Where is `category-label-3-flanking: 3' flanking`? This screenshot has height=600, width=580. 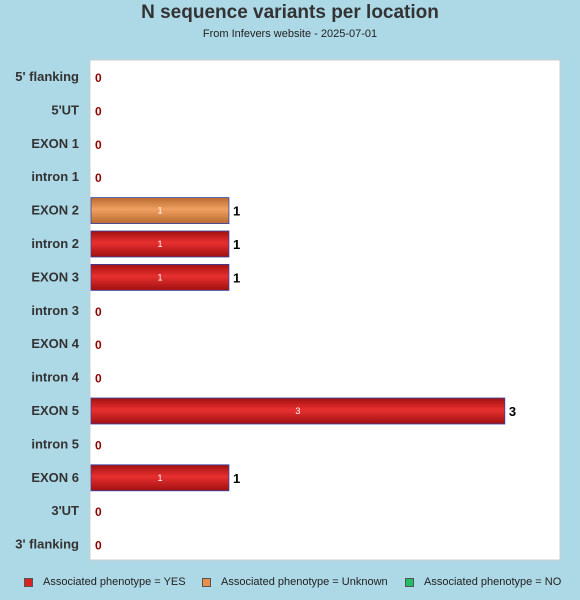 category-label-3-flanking: 3' flanking is located at coordinates (47, 544).